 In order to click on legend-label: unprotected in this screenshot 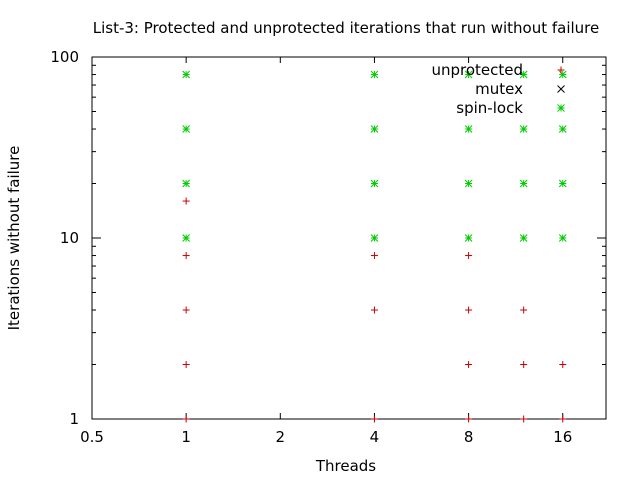, I will do `click(477, 70)`.